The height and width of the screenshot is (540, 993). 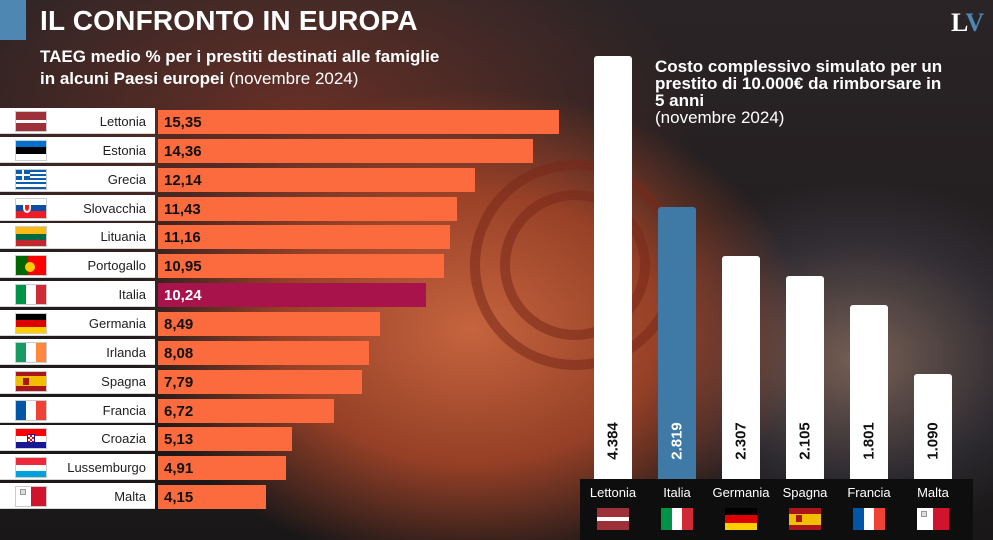 I want to click on column: 2.819, so click(x=677, y=343).